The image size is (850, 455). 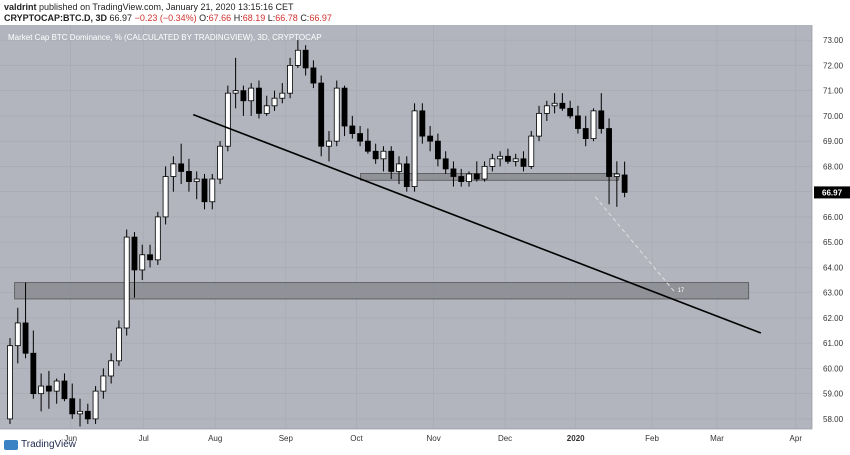 What do you see at coordinates (56, 18) in the screenshot?
I see `symbol-name: CRYPTOCAP:BTC.D, 3D` at bounding box center [56, 18].